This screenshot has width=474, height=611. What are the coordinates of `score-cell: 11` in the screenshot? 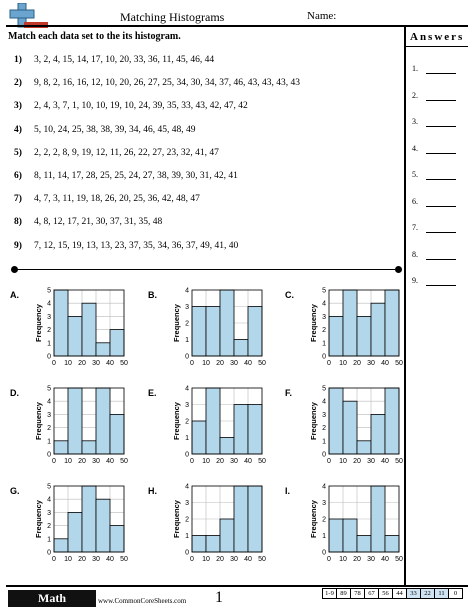 It's located at (441, 593).